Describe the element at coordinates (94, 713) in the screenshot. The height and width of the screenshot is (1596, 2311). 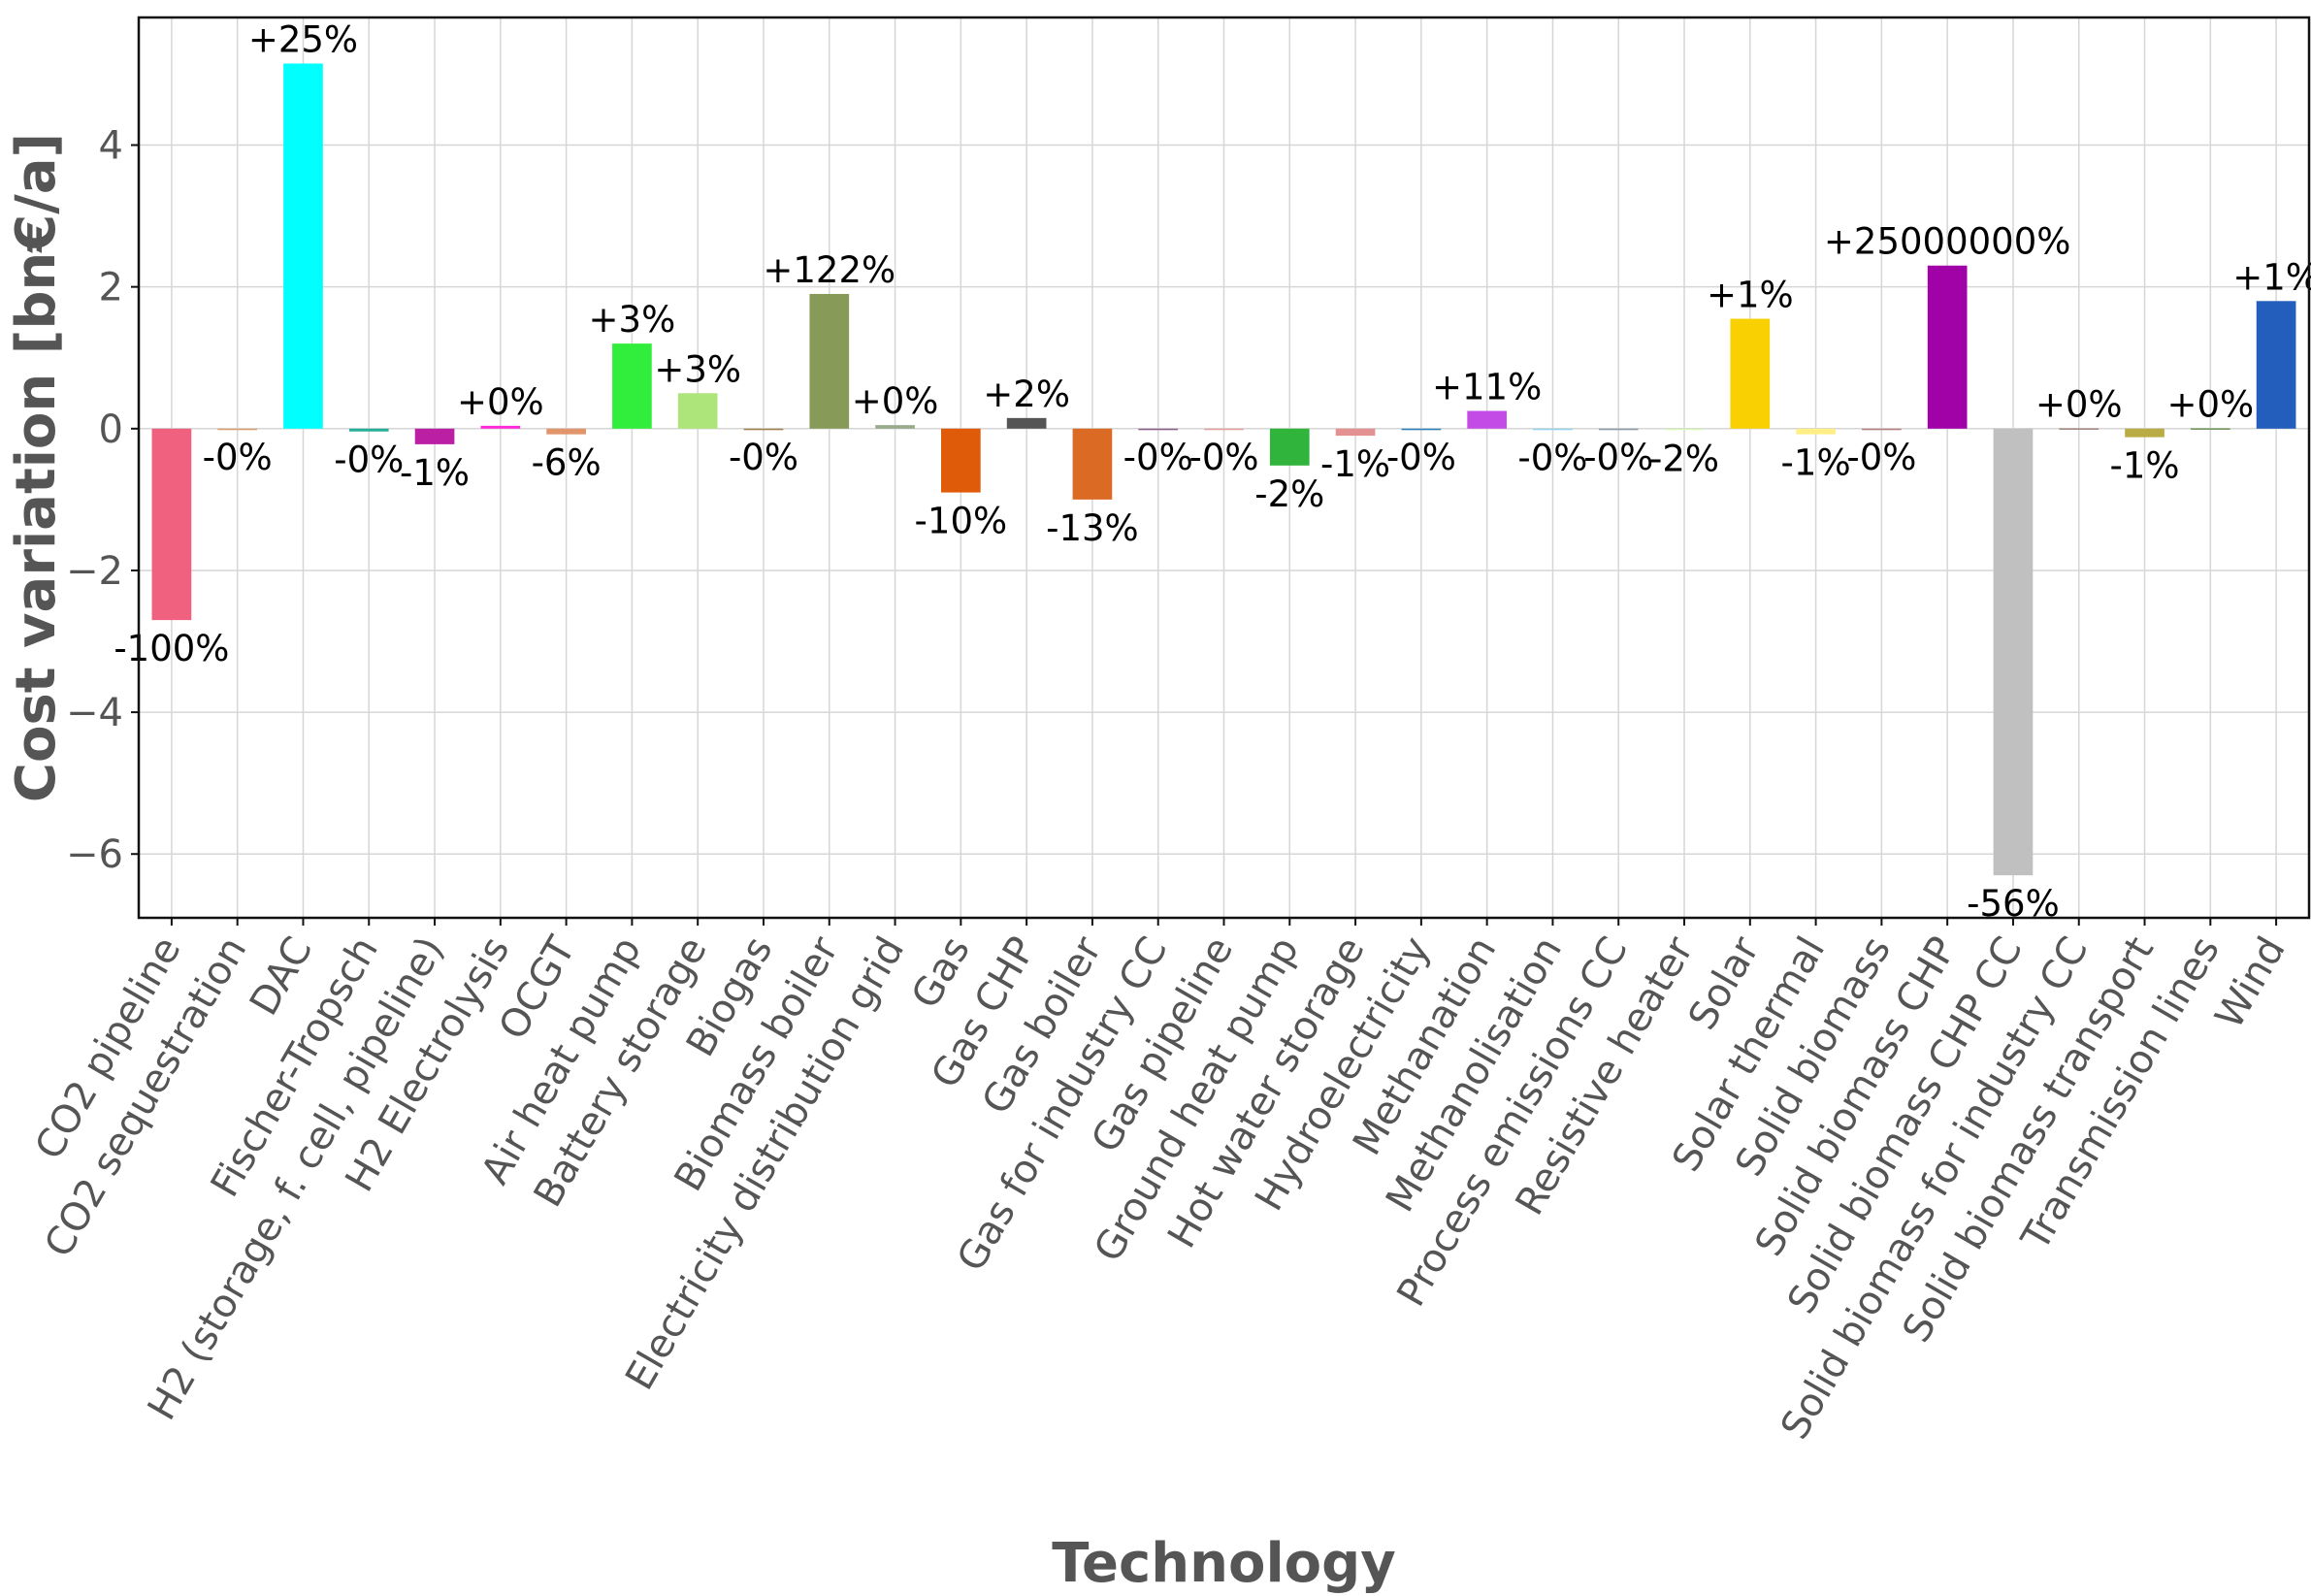
I see `y-tick-label: −4` at that location.